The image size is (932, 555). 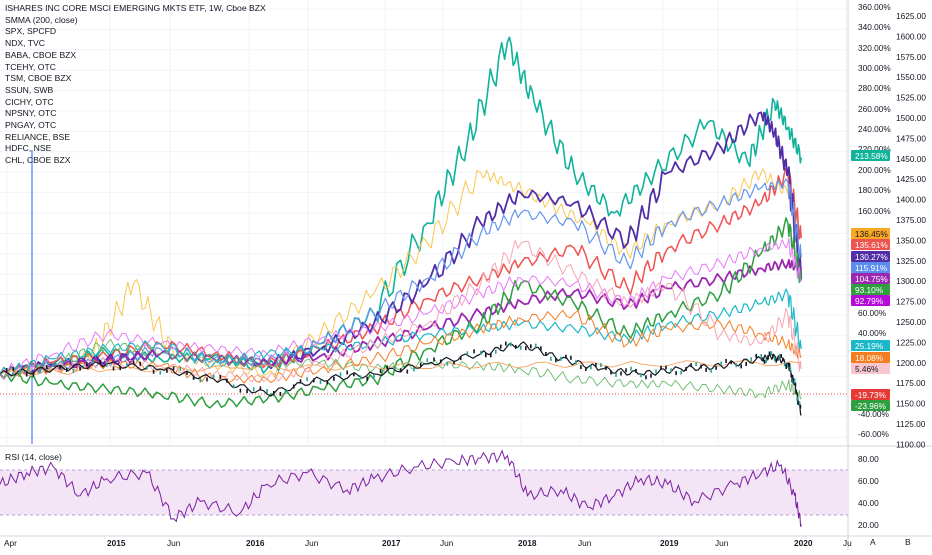 What do you see at coordinates (870, 278) in the screenshot?
I see `last-value-badge: 104.75%` at bounding box center [870, 278].